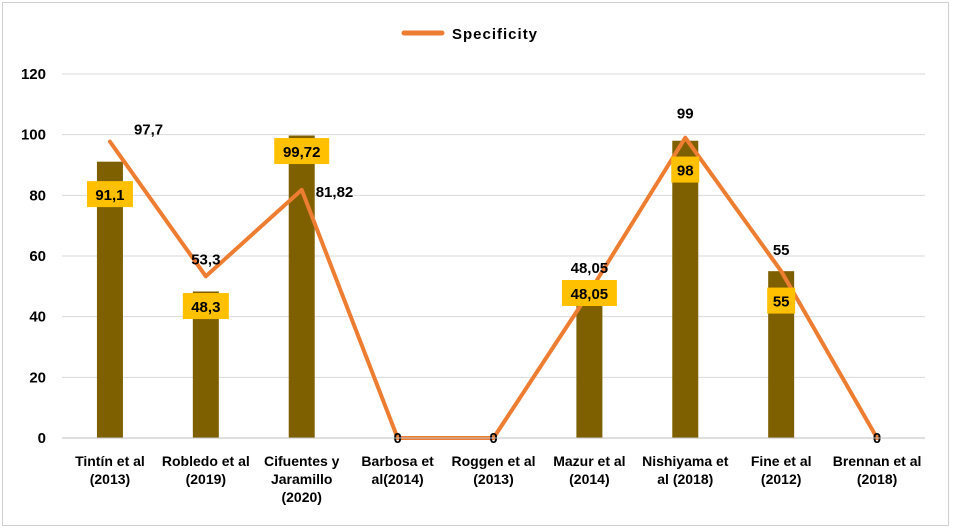  I want to click on bar-data-label: 48,05, so click(590, 294).